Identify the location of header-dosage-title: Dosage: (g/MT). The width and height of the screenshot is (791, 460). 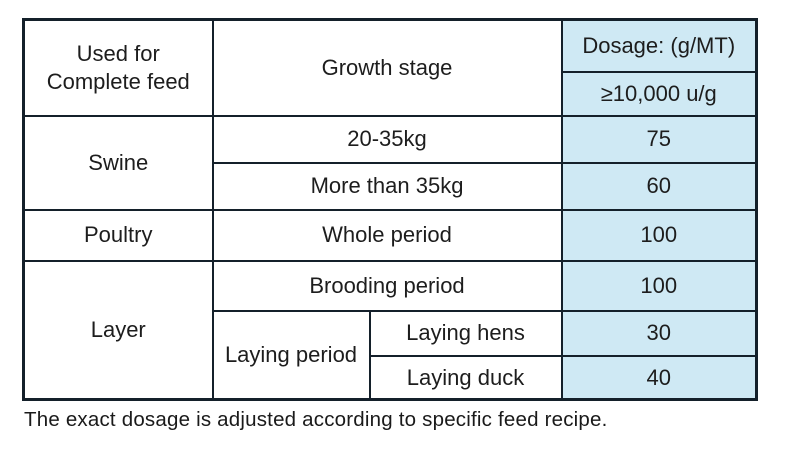
(659, 45).